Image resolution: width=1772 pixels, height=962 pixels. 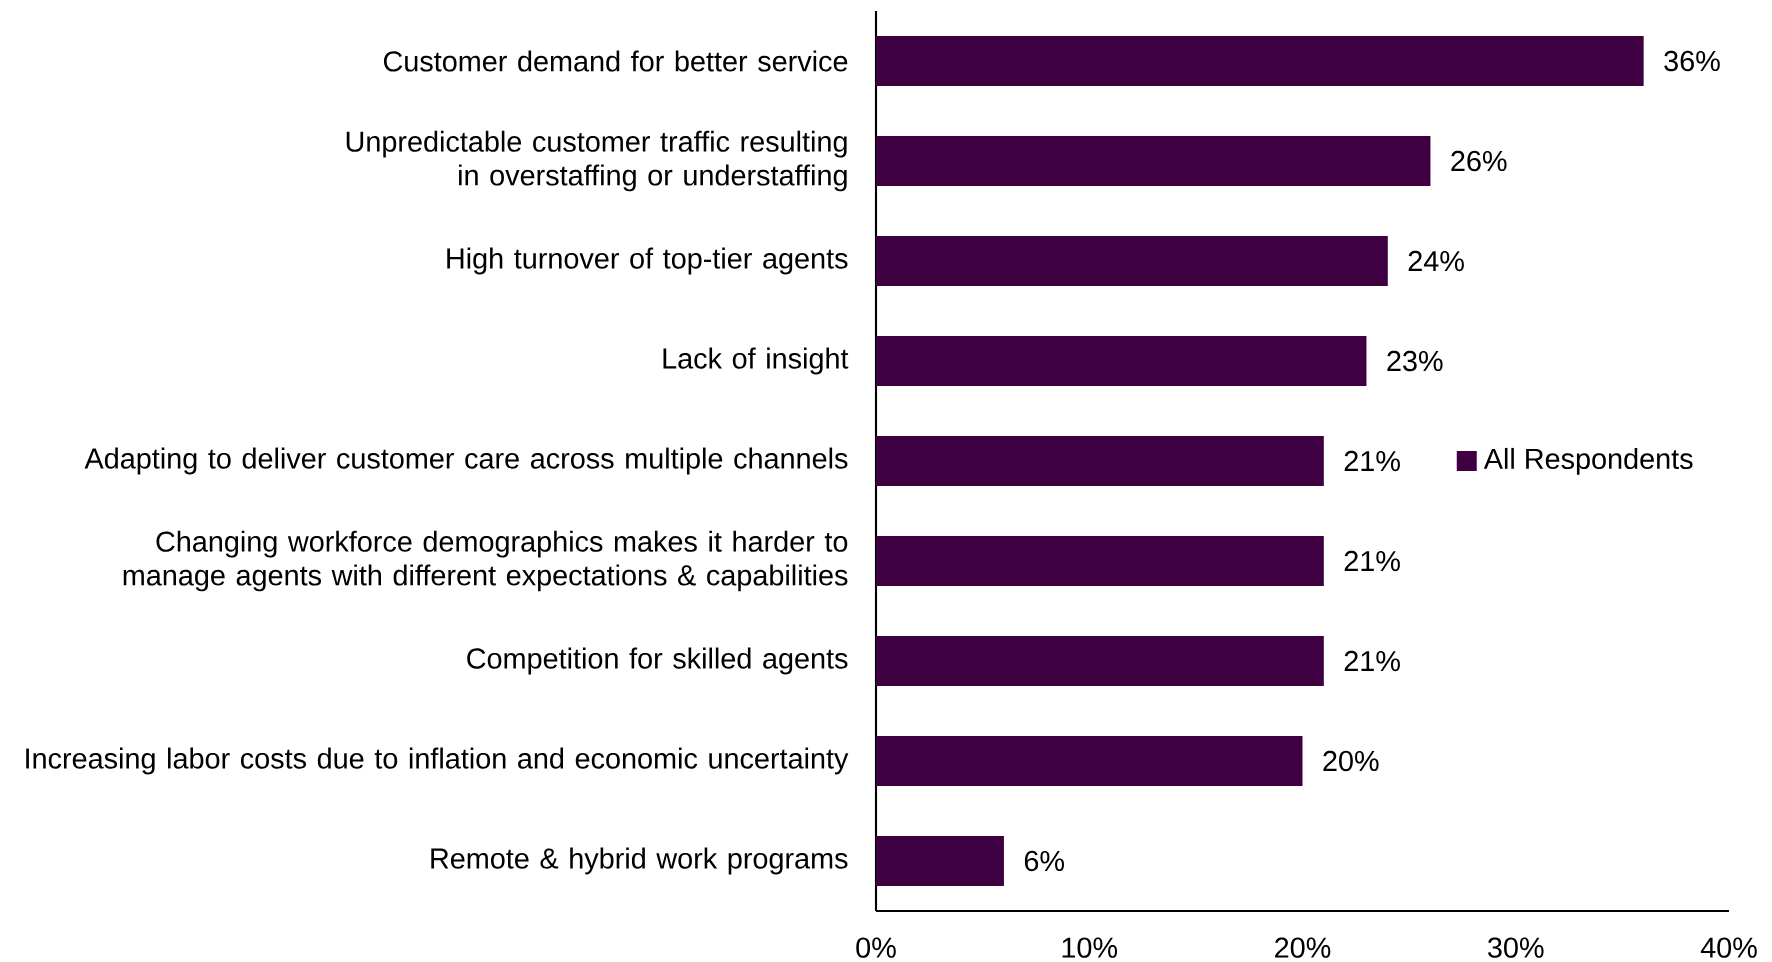 I want to click on data-label: 26%, so click(x=1479, y=161).